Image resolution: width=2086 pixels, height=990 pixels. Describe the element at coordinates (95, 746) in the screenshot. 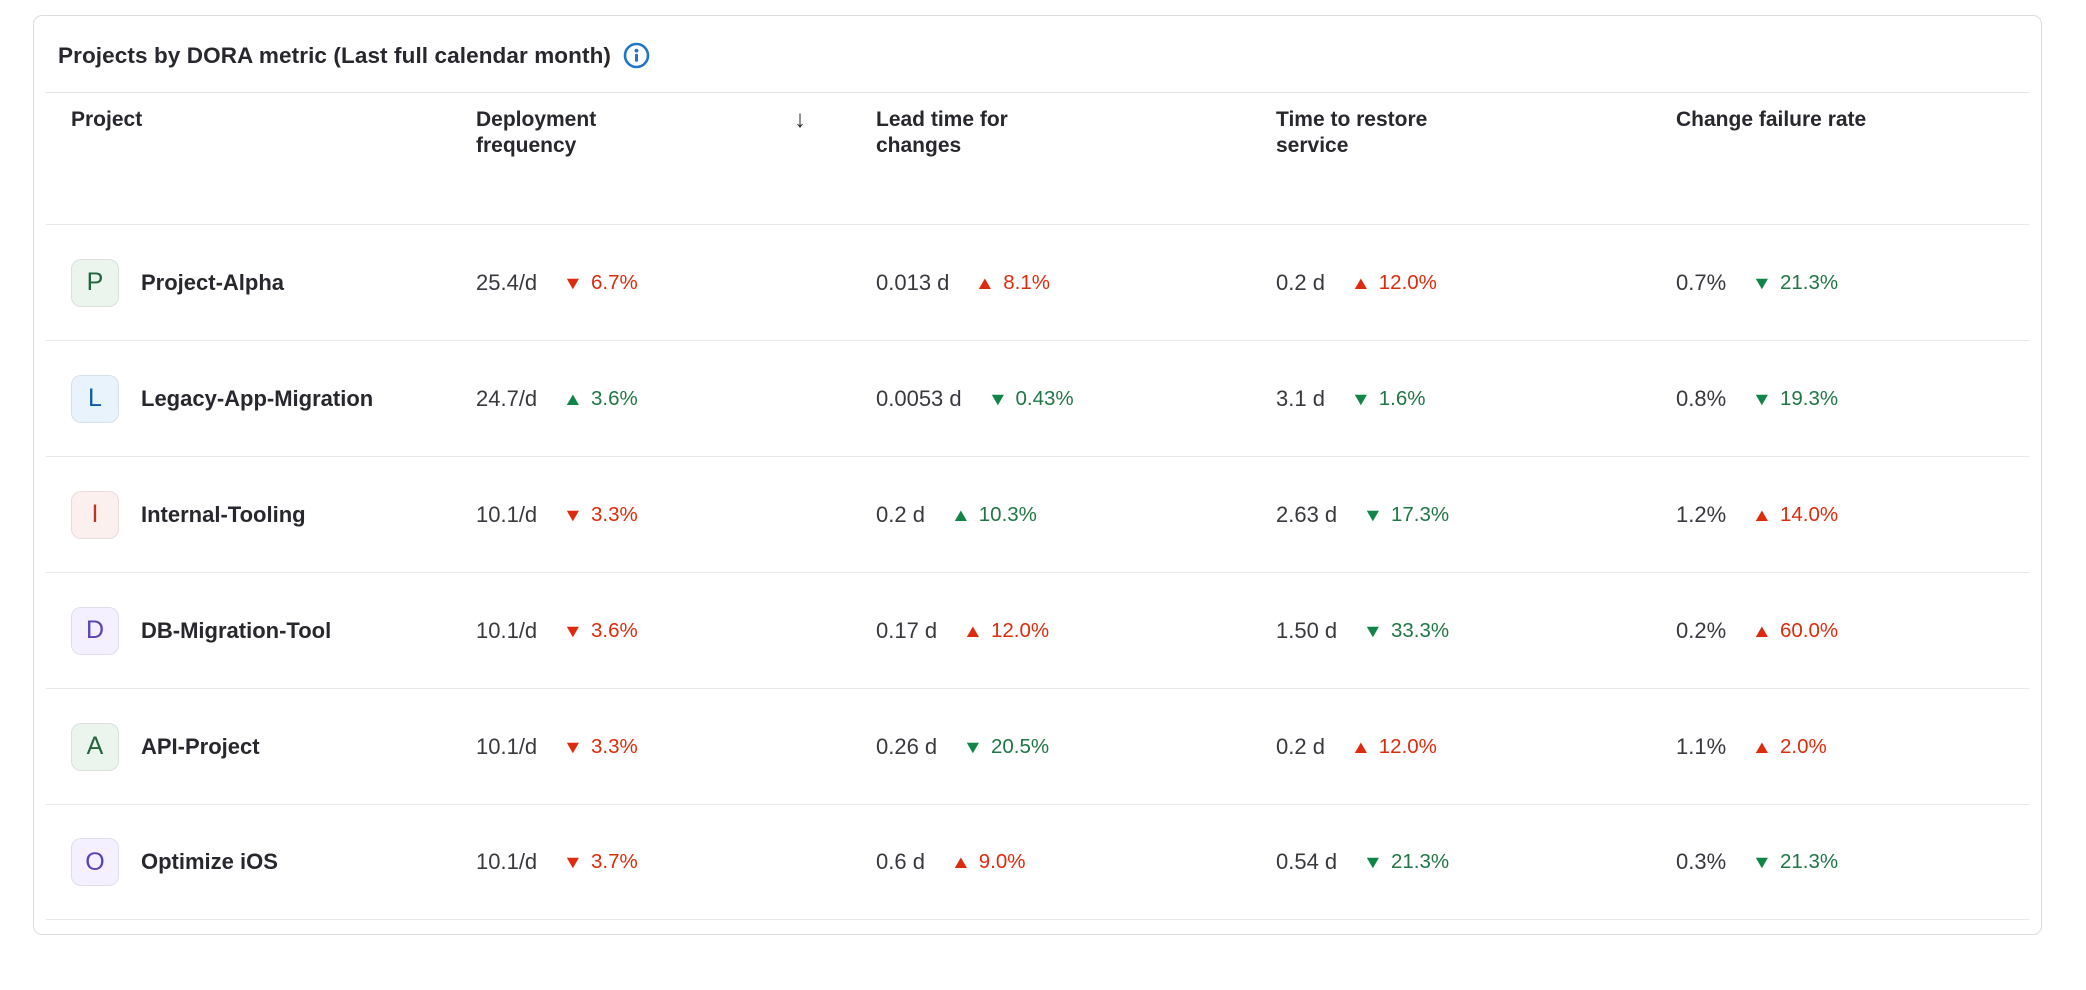

I see `project-avatar: A` at that location.